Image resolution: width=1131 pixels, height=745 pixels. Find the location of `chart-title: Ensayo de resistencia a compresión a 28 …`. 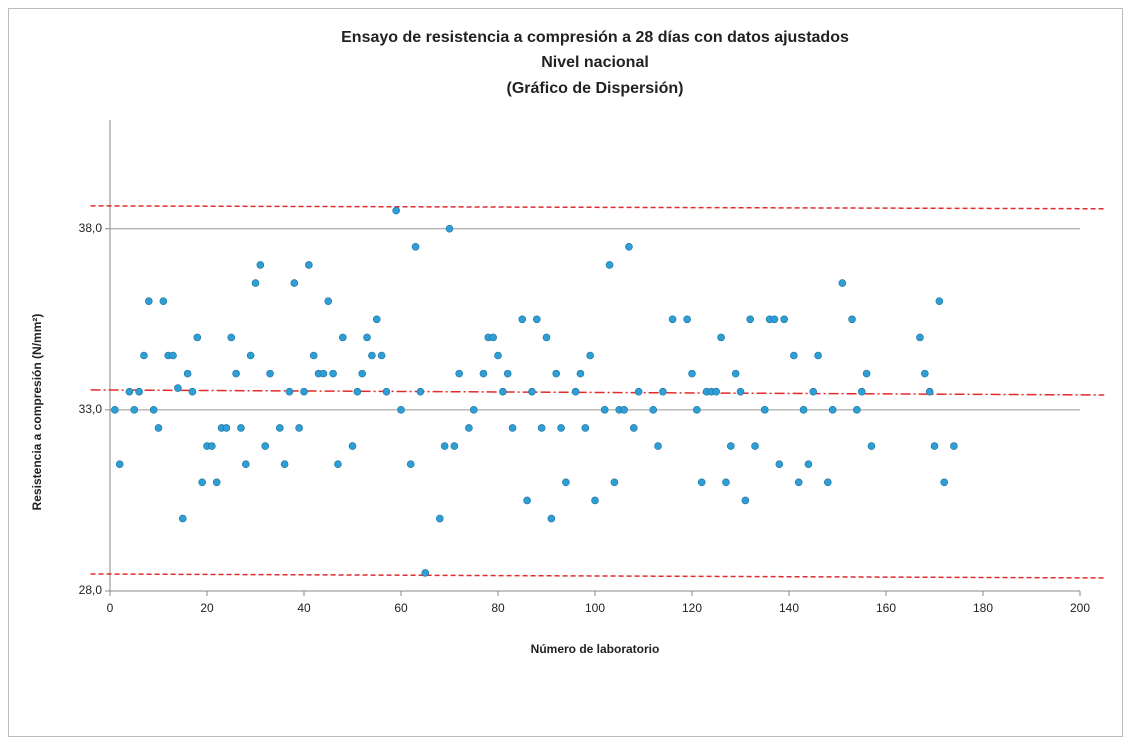

chart-title: Ensayo de resistencia a compresión a 28 … is located at coordinates (595, 37).